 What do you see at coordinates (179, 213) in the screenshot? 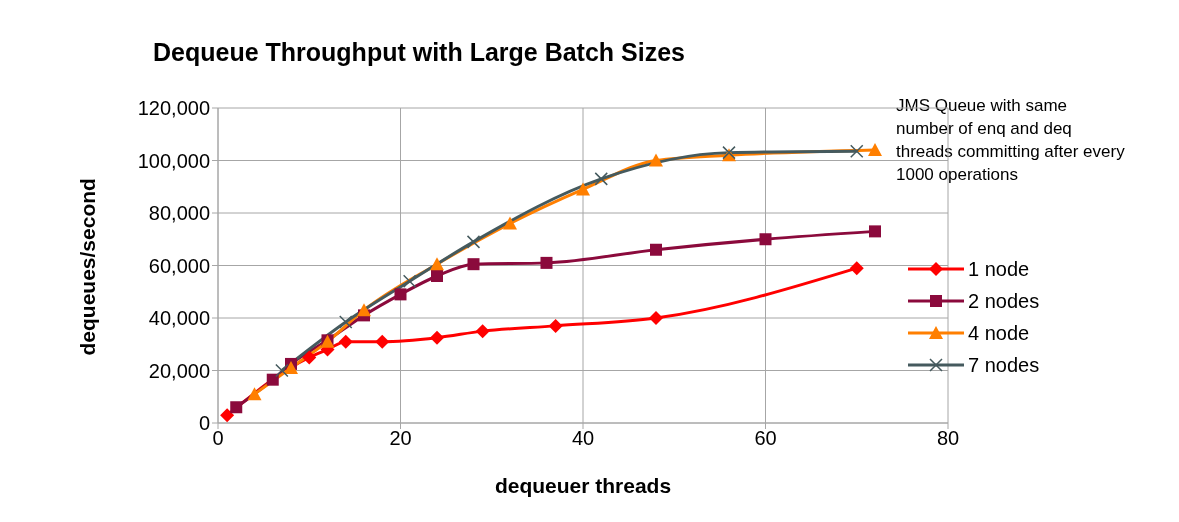
I see `y-tick-label: 80,000` at bounding box center [179, 213].